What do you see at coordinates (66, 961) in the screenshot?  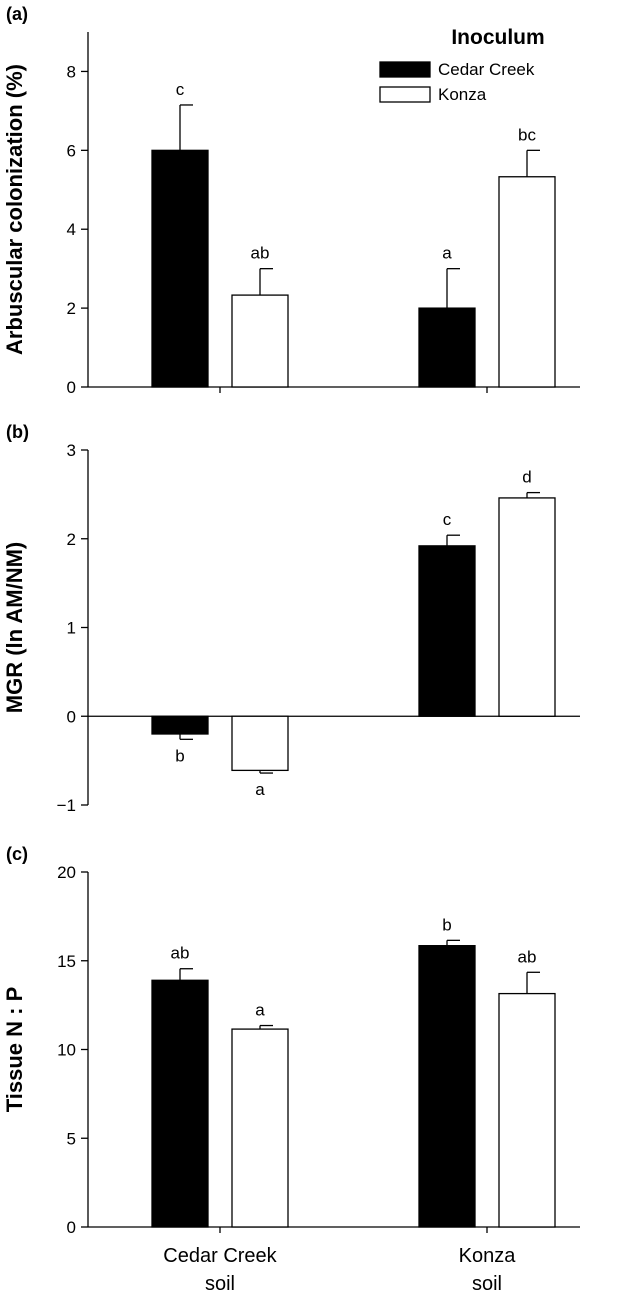 I see `panel-2-y-tick-label: 15` at bounding box center [66, 961].